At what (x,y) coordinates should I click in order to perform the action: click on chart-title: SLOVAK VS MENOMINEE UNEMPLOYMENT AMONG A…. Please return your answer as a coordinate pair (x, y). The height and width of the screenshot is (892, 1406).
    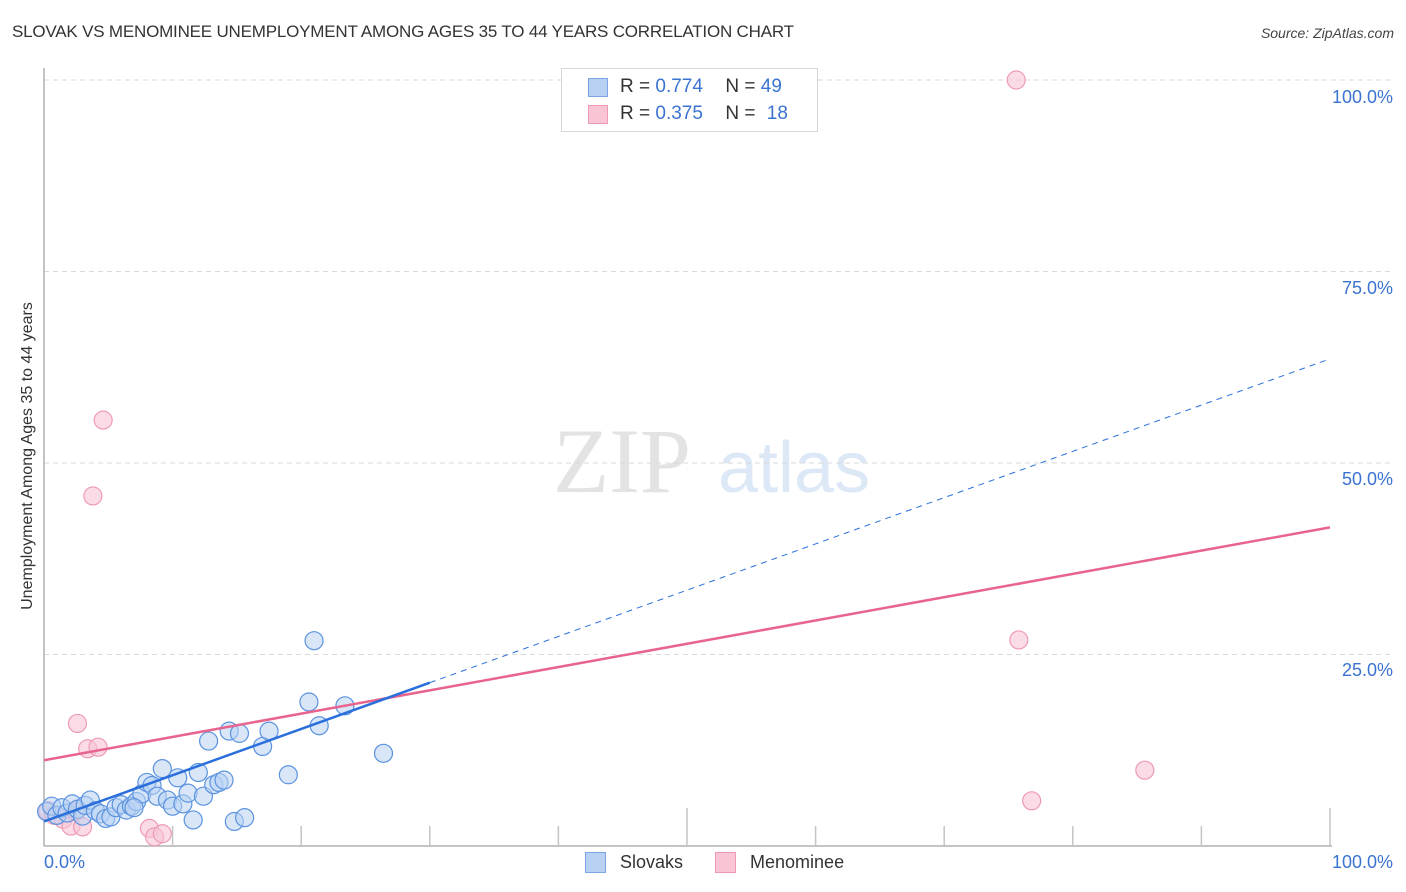
    Looking at the image, I should click on (403, 31).